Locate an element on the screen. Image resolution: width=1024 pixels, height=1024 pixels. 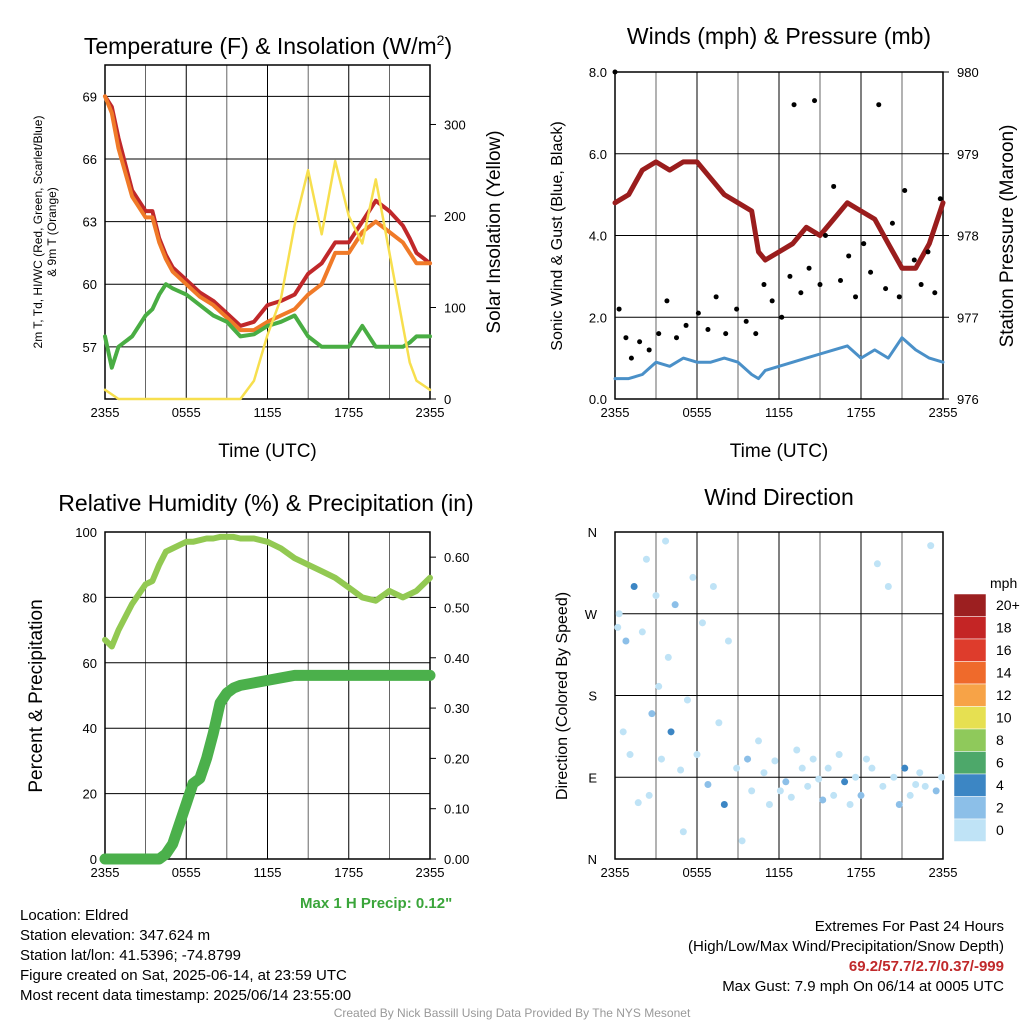
y-right-tick-label: 0.00 is located at coordinates (456, 859).